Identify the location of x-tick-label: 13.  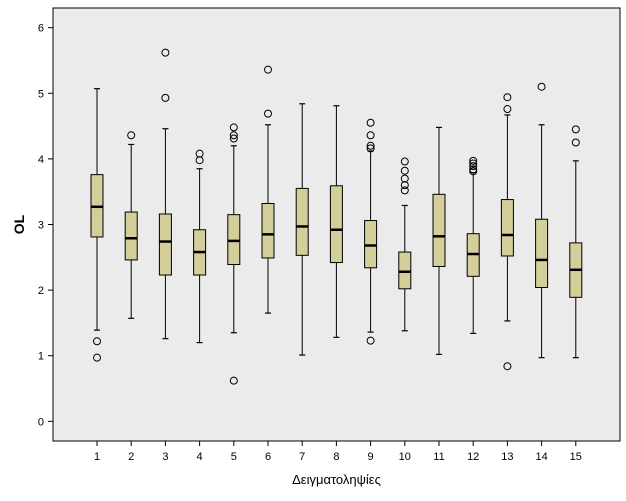
(507, 457).